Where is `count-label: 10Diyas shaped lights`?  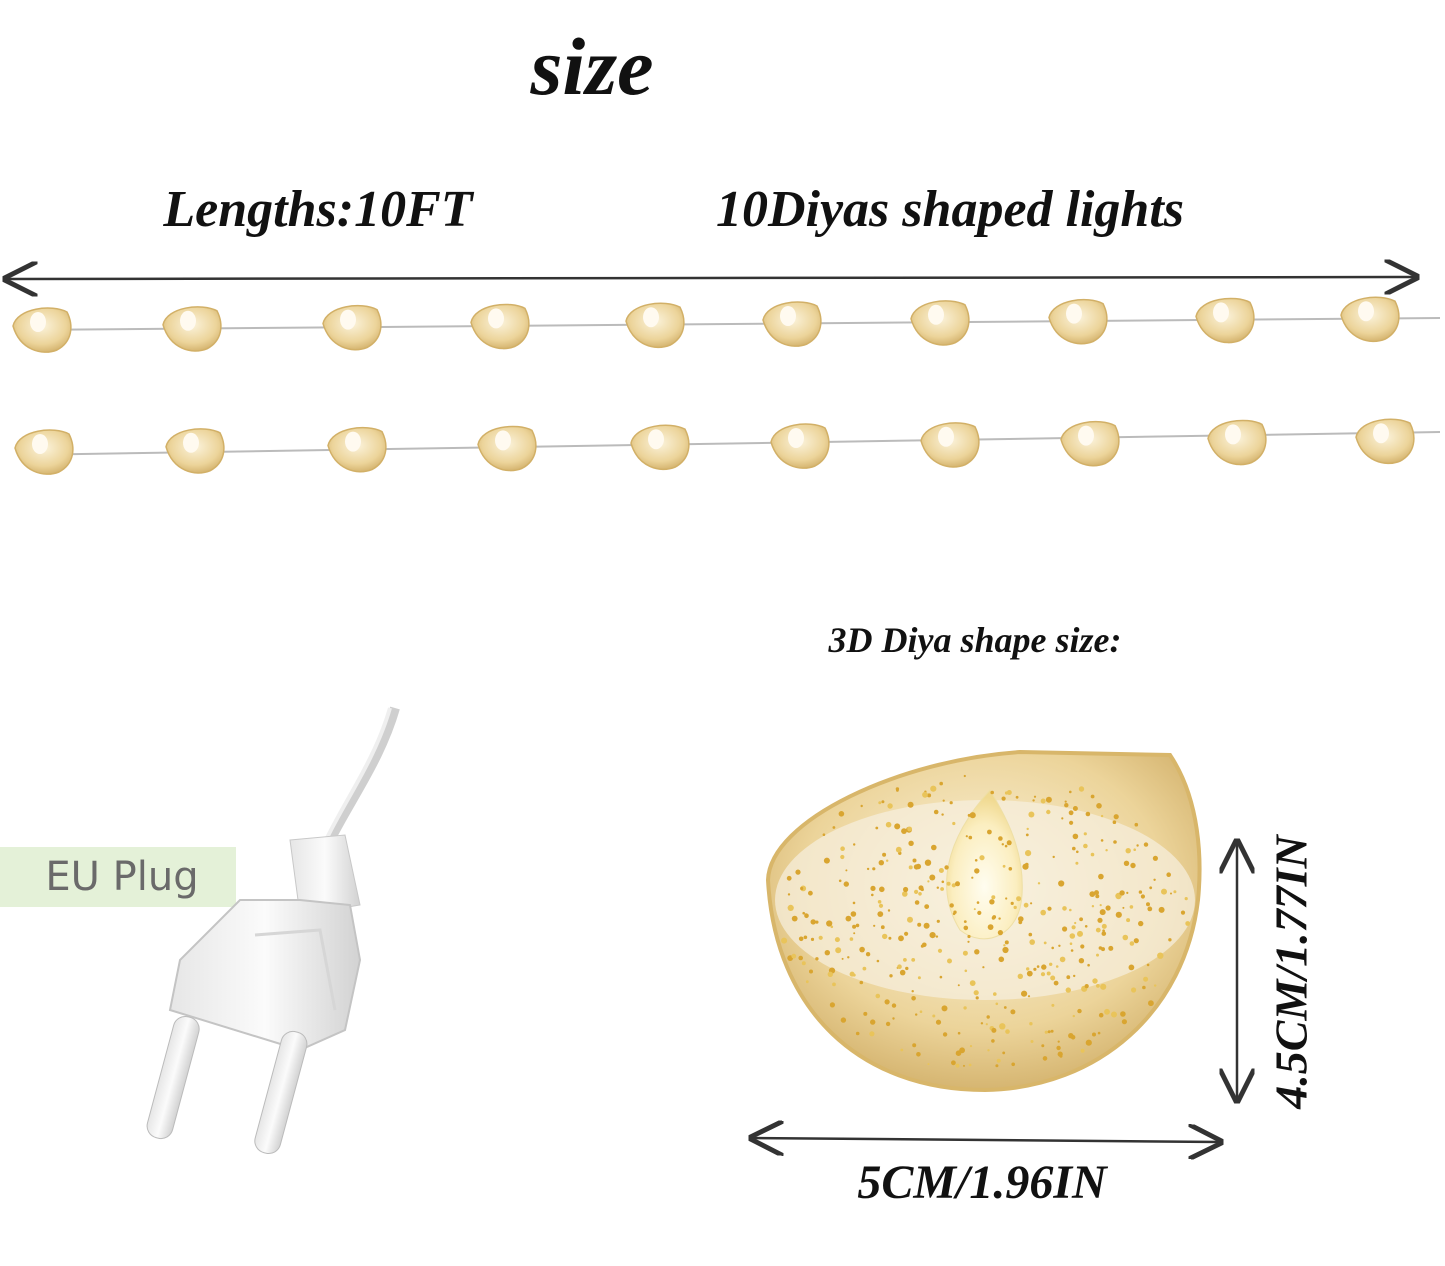
count-label: 10Diyas shaped lights is located at coordinates (950, 209).